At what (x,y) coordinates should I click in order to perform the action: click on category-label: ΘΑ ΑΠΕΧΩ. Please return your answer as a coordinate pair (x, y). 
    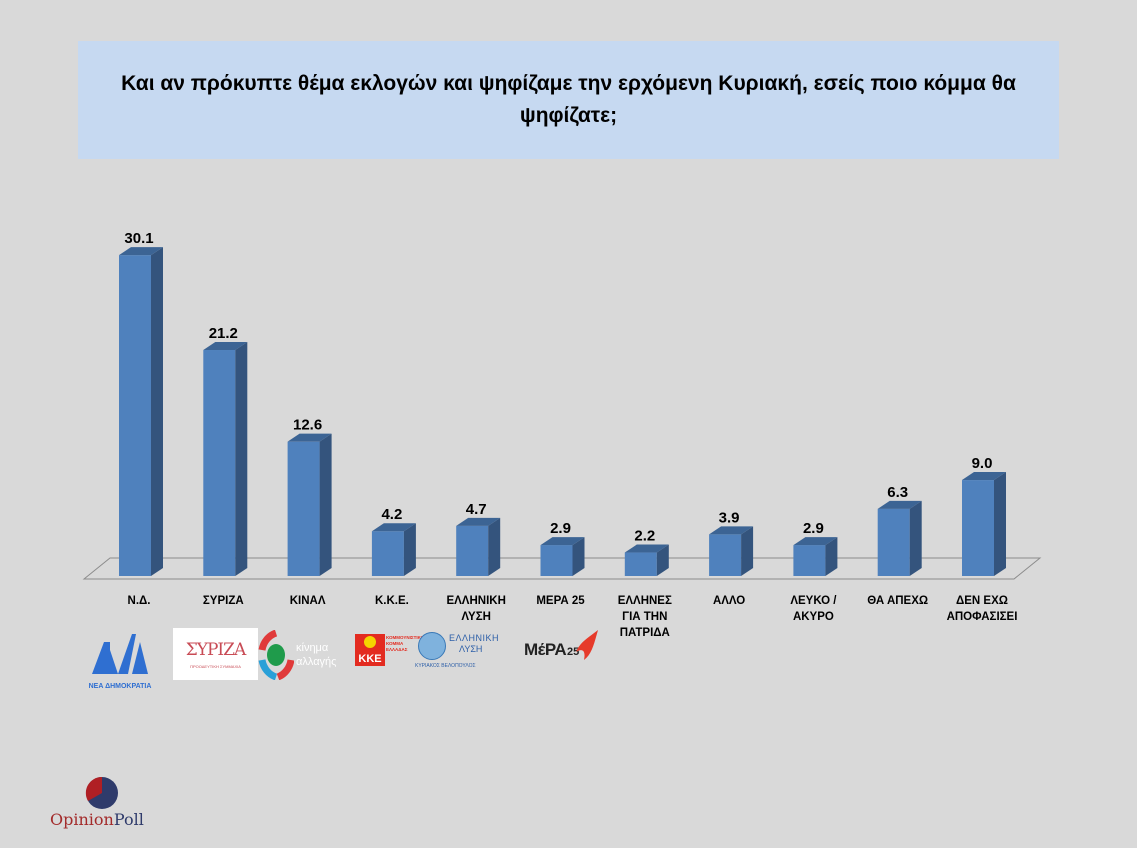
    Looking at the image, I should click on (898, 601).